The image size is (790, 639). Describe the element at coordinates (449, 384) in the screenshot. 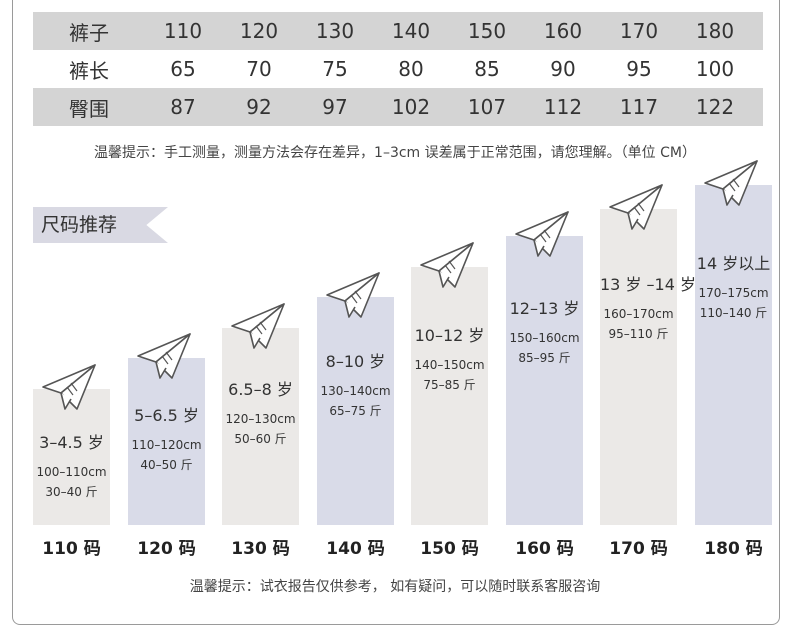

I see `weight-range: 75–85 斤` at that location.